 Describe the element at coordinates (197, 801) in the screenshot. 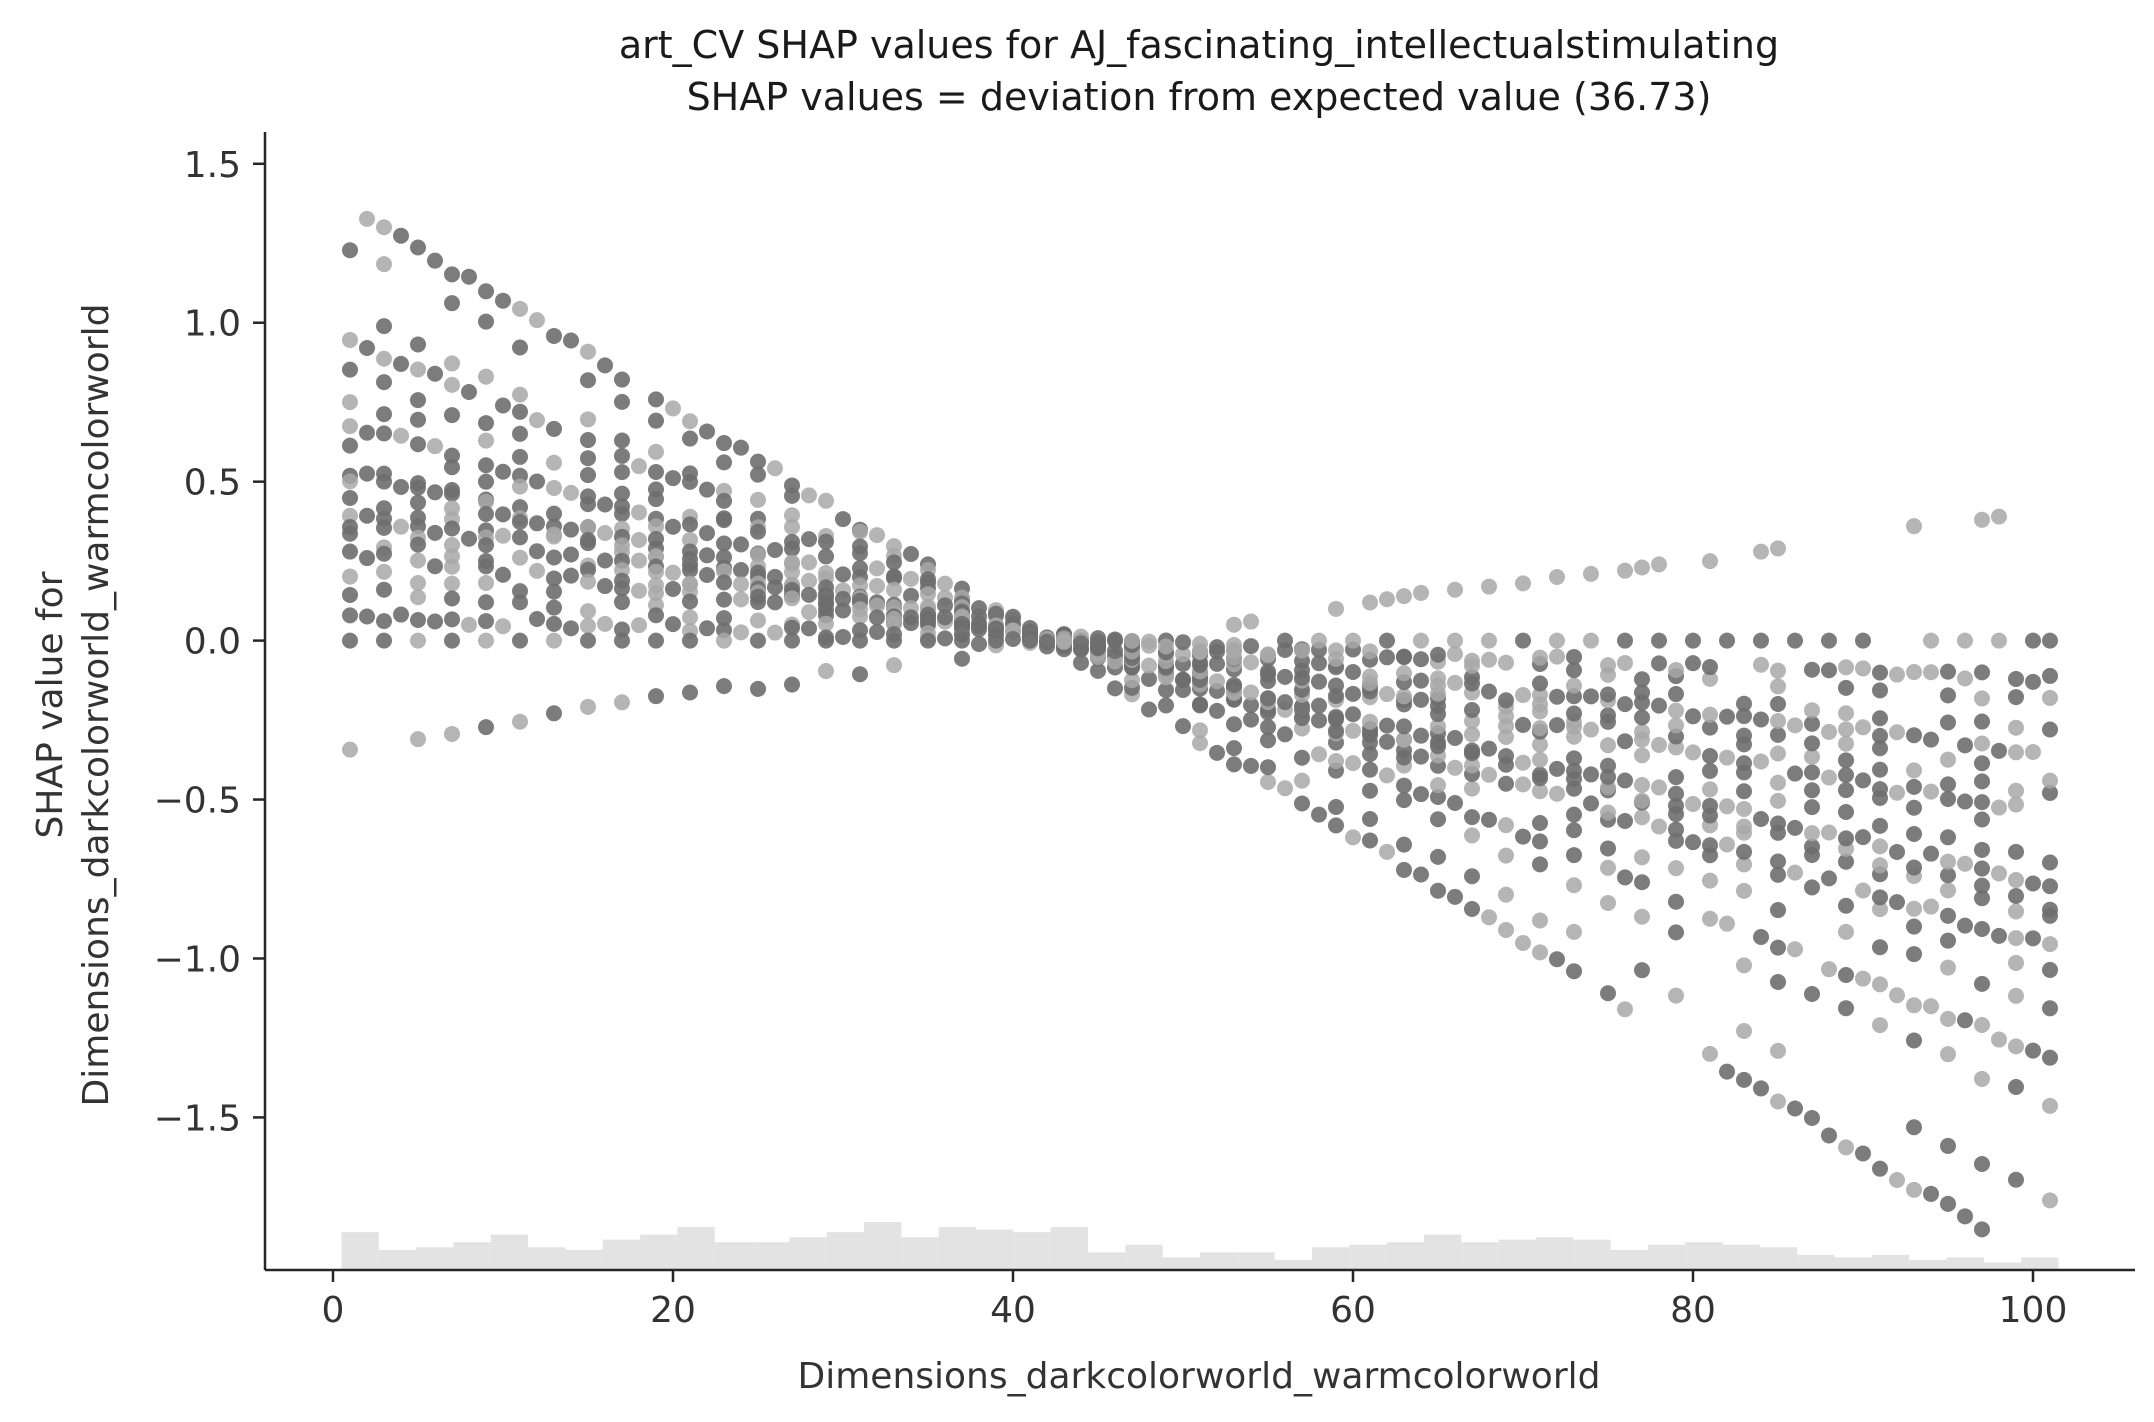

I see `y-tick-label: −0.5` at that location.